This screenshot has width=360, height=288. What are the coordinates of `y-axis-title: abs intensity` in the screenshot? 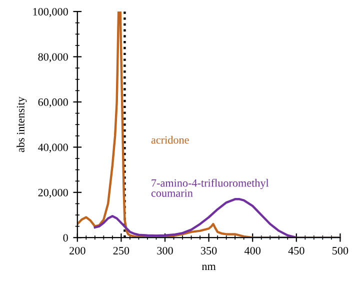 It's located at (21, 124).